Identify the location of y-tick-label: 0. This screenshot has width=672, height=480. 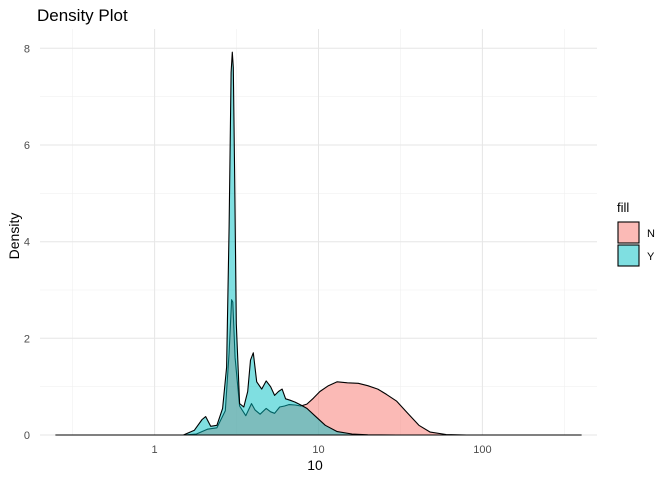
(27, 436).